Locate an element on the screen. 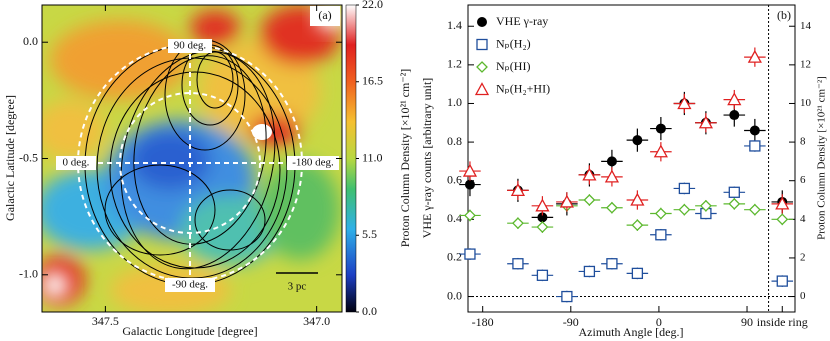 The width and height of the screenshot is (830, 341). y2-tick-label: 4 is located at coordinates (803, 219).